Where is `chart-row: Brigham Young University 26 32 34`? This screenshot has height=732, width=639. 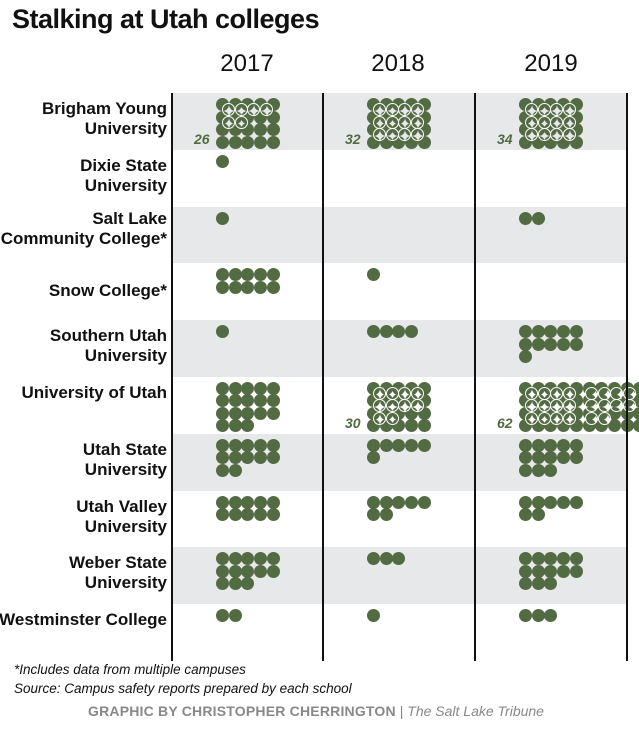
chart-row: Brigham Young University 26 32 34 is located at coordinates (313, 121).